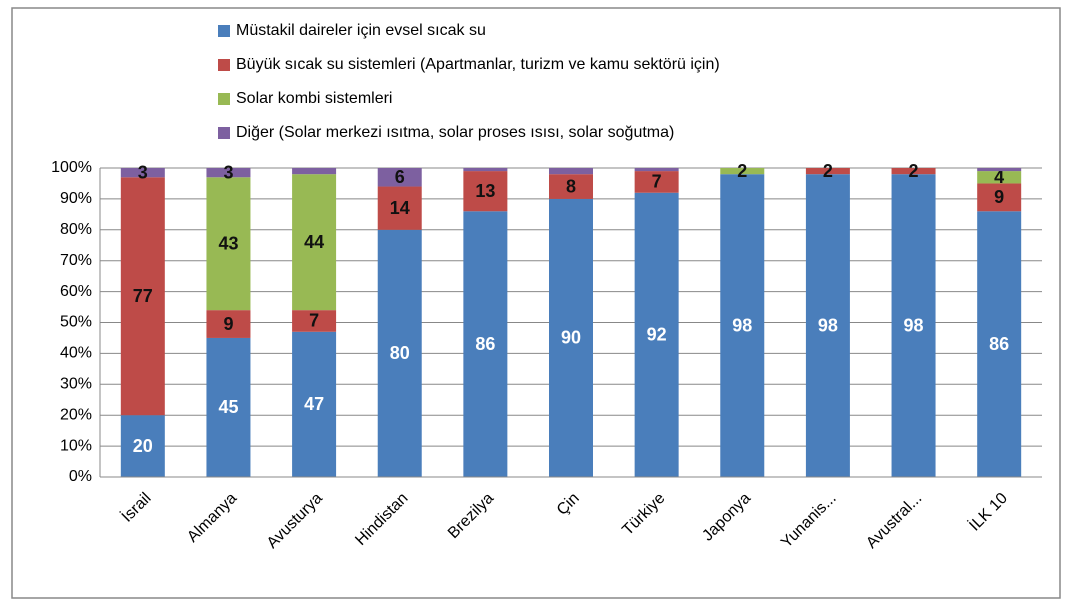 The height and width of the screenshot is (605, 1070). What do you see at coordinates (76, 198) in the screenshot?
I see `y-tick-label: 90%` at bounding box center [76, 198].